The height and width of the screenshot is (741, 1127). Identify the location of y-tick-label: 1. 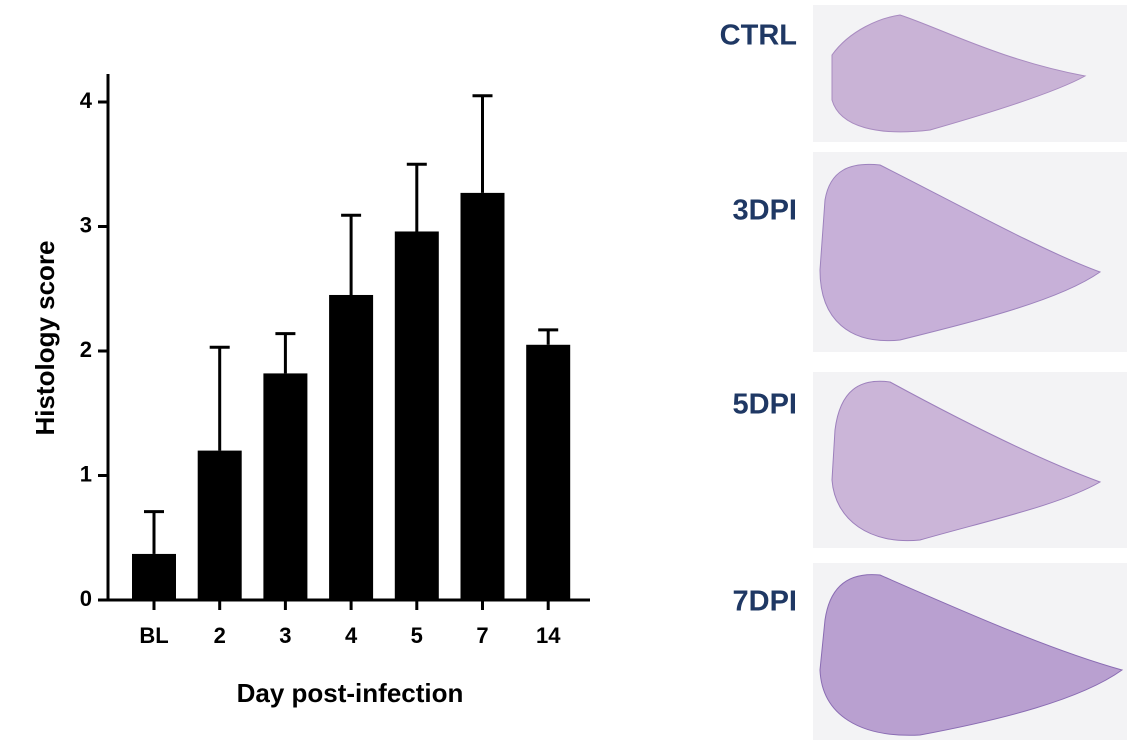
(86, 473).